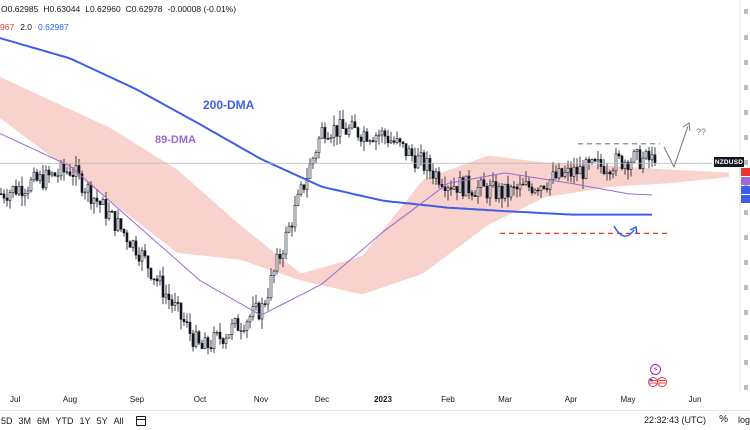  I want to click on calendar-icon, so click(140, 420).